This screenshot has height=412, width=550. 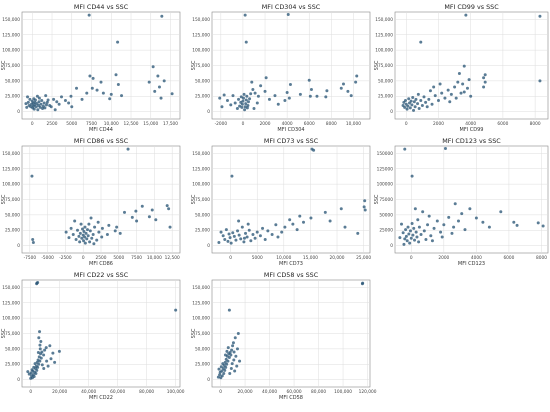 What do you see at coordinates (111, 124) in the screenshot?
I see `x-tick-label: 10,000` at bounding box center [111, 124].